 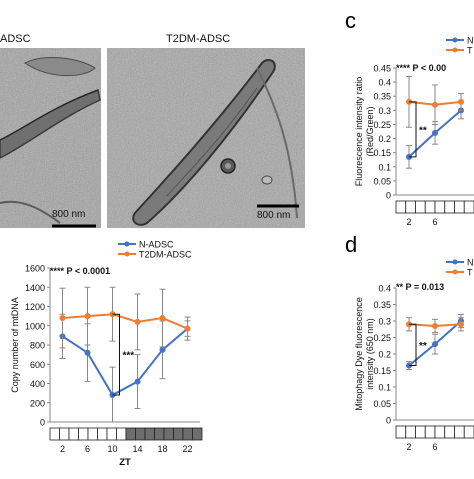 What do you see at coordinates (35, 269) in the screenshot?
I see `y-tick-label: 1600` at bounding box center [35, 269].